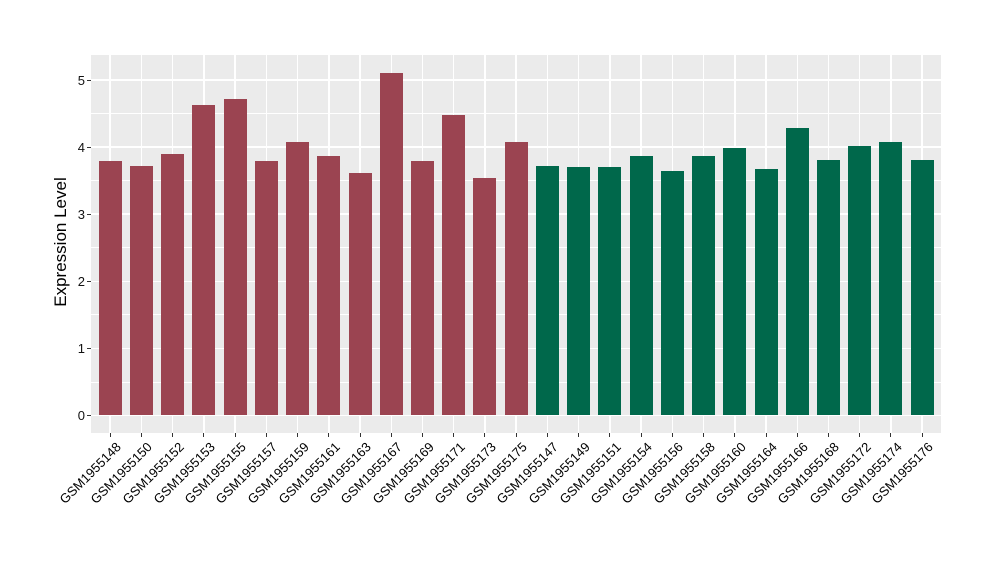 The height and width of the screenshot is (580, 1000). I want to click on y-tick-label: 4, so click(81, 147).